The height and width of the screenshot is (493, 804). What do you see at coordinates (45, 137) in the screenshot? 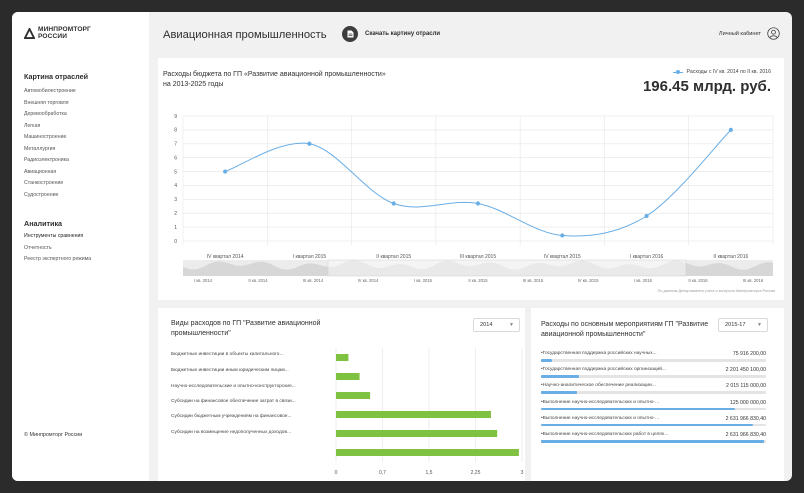
I see `sidebar-item-machinery: Машиностроение` at bounding box center [45, 137].